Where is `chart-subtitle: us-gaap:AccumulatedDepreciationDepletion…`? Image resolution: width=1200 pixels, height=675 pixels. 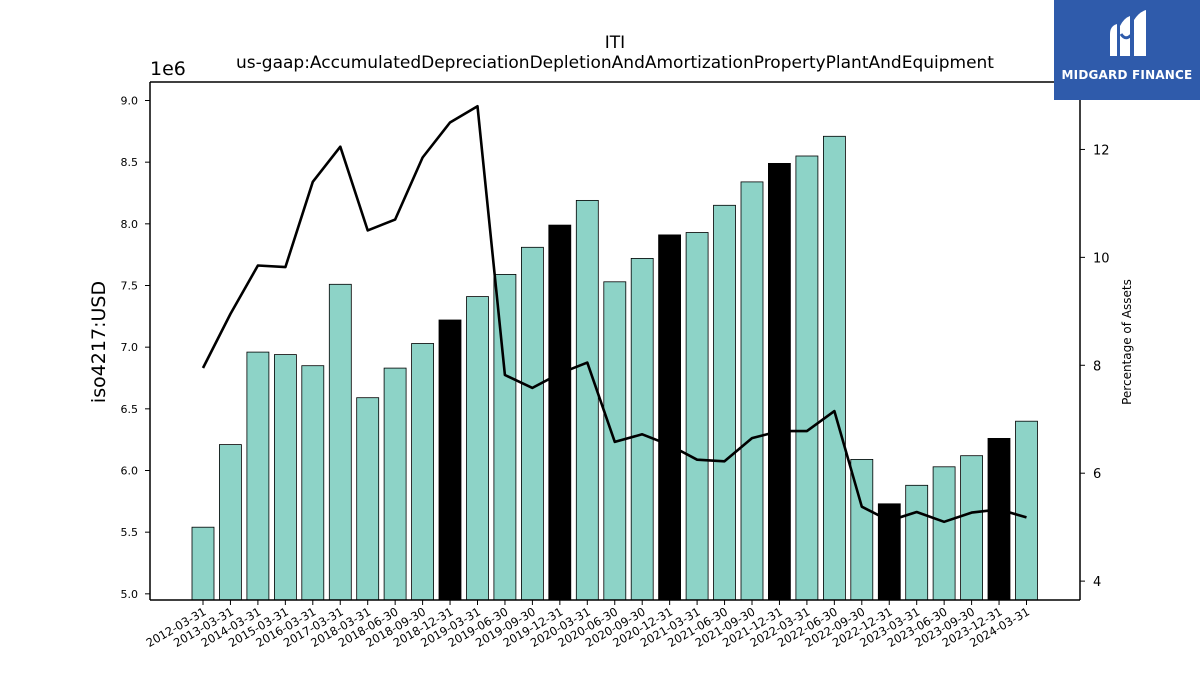 chart-subtitle: us-gaap:AccumulatedDepreciationDepletion… is located at coordinates (615, 63).